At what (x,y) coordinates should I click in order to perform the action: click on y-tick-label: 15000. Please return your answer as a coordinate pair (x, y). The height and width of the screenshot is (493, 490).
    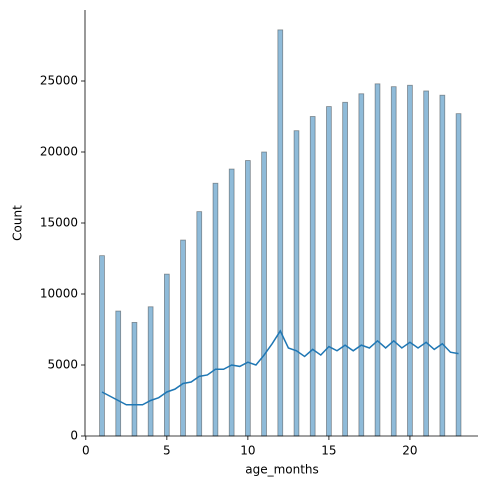
    Looking at the image, I should click on (59, 223).